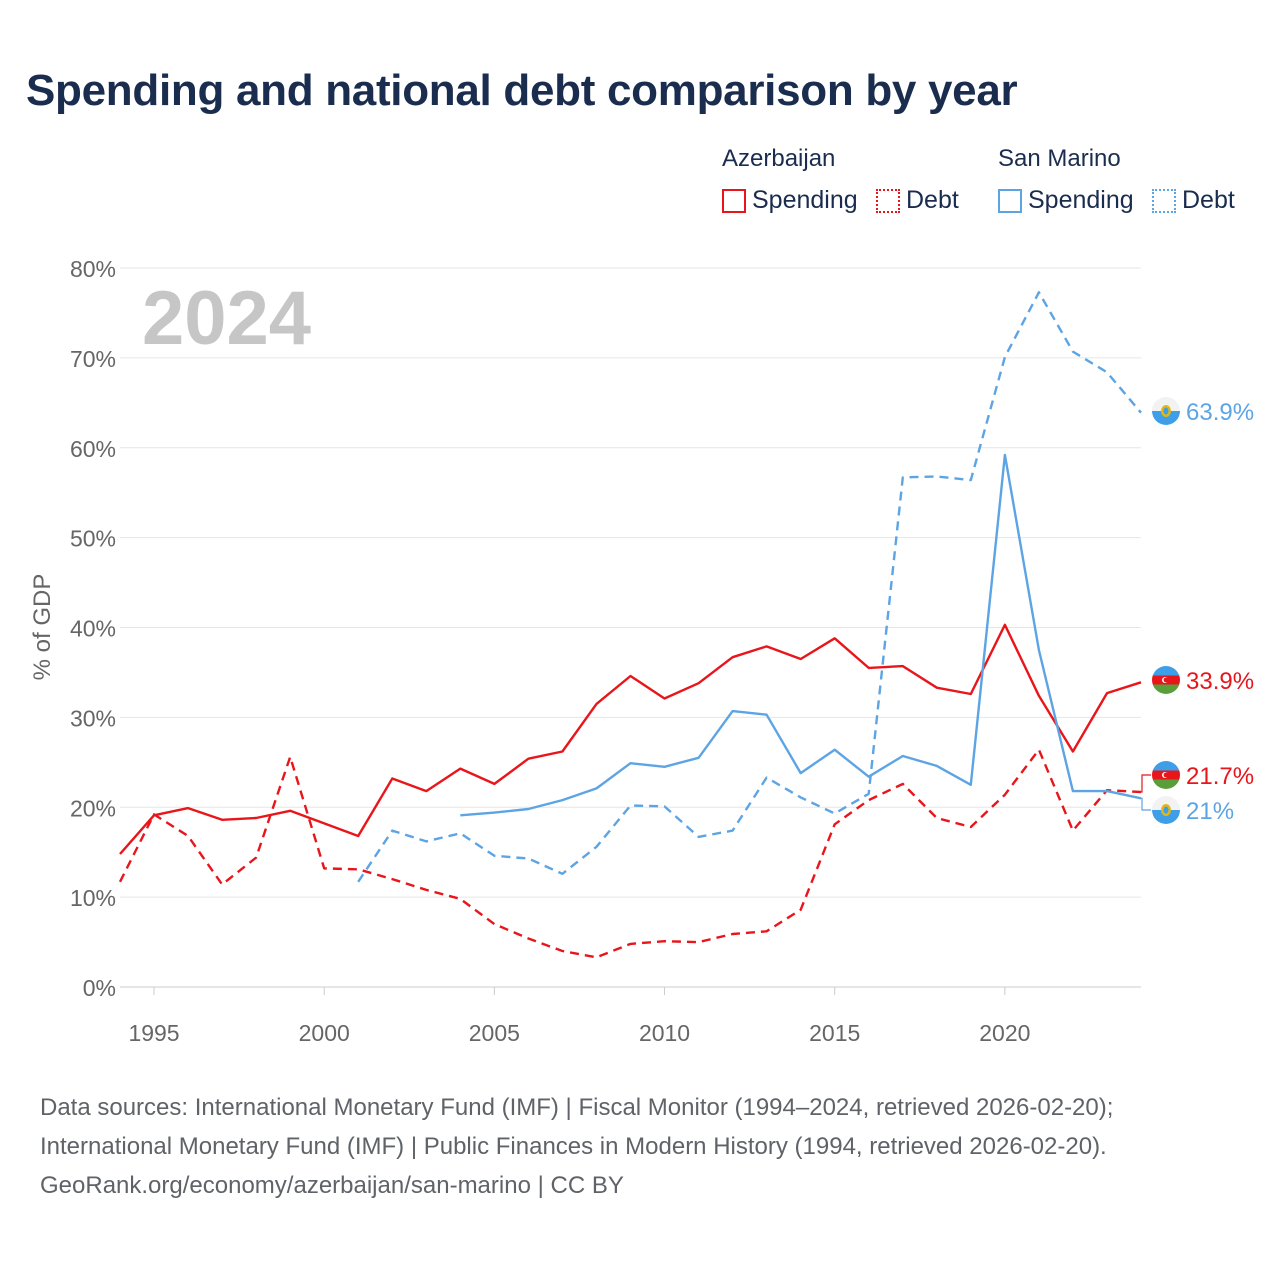 Image resolution: width=1280 pixels, height=1280 pixels. I want to click on end-value-label: 33.9%, so click(1220, 681).